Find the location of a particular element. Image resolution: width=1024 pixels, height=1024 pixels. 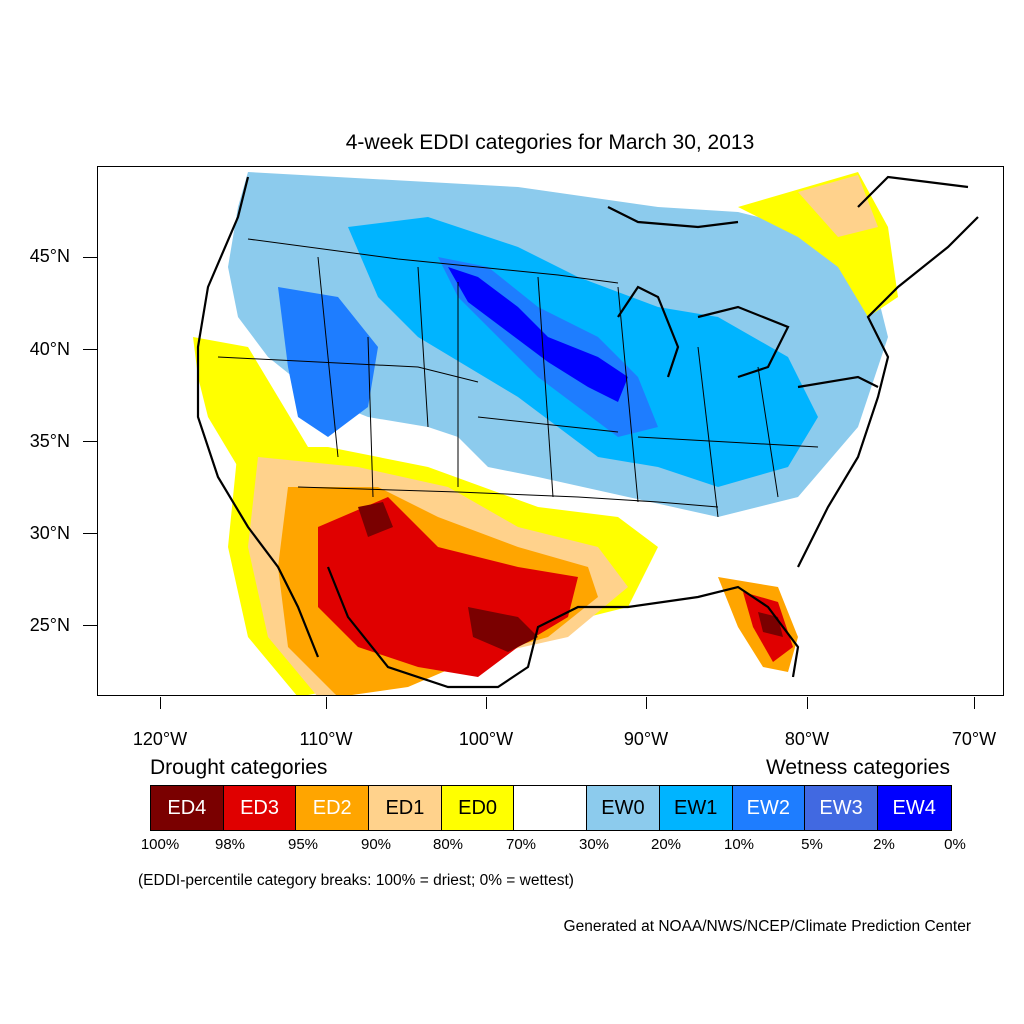

legend-label: EW4 is located at coordinates (914, 807).